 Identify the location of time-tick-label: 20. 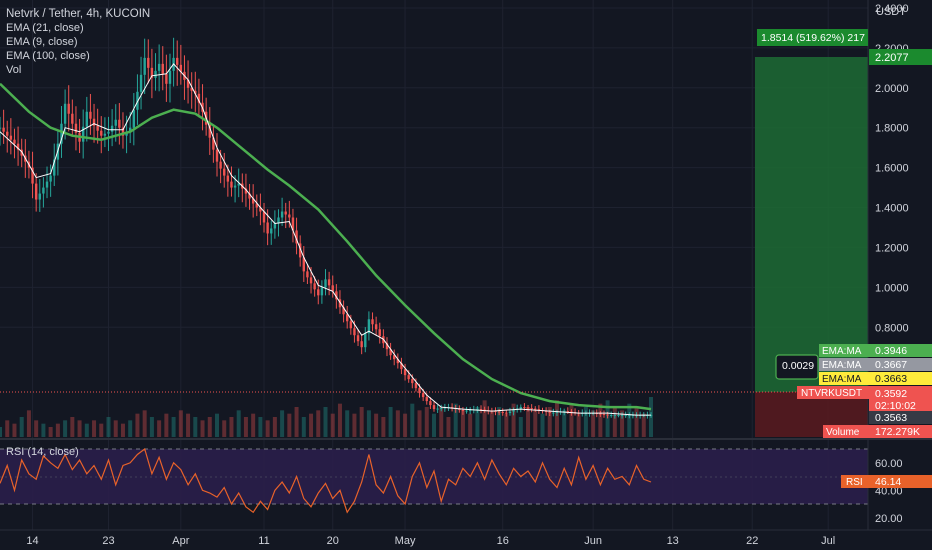
(333, 541).